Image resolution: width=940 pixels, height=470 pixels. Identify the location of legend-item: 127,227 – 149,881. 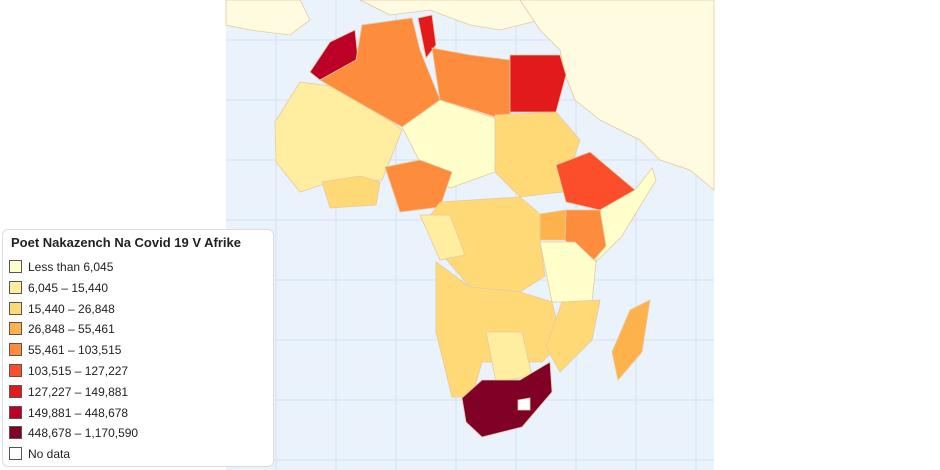
(68, 392).